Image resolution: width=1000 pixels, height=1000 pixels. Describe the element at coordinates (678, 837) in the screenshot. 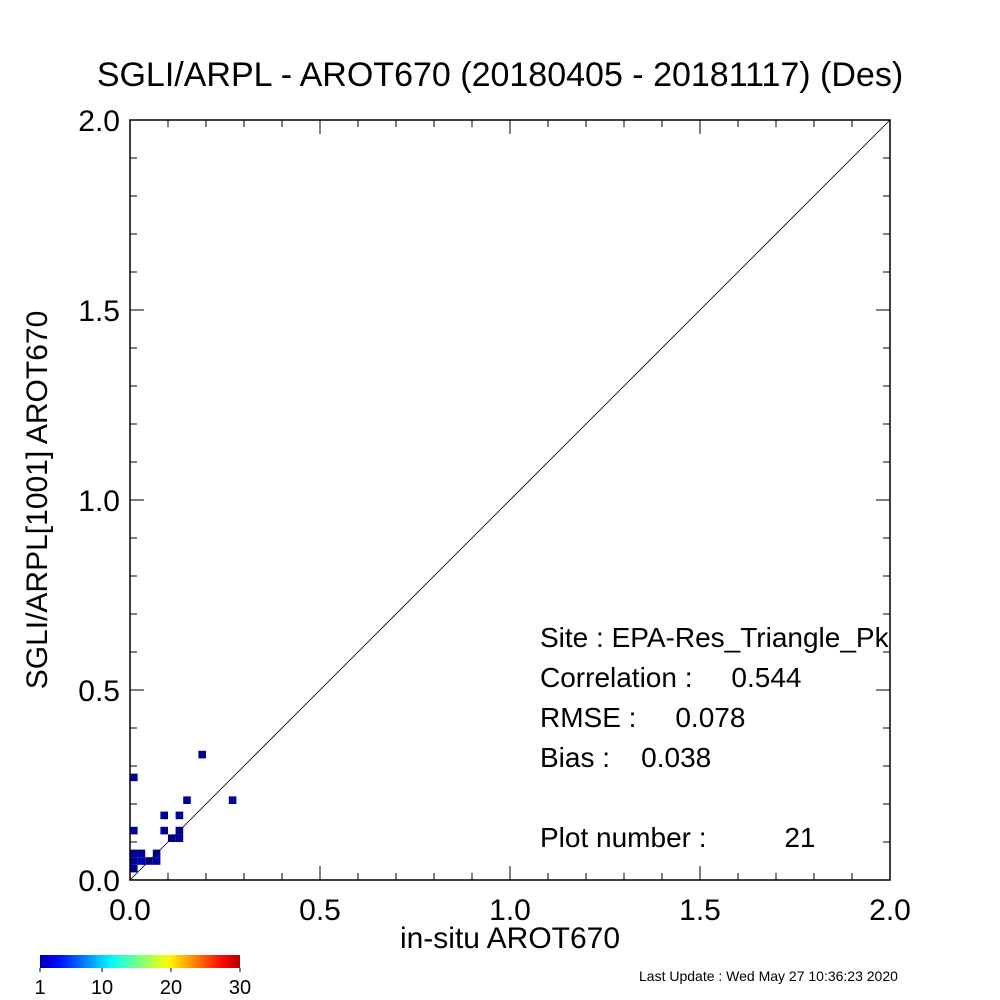

I see `plot-number-text: Plot number : 21` at that location.